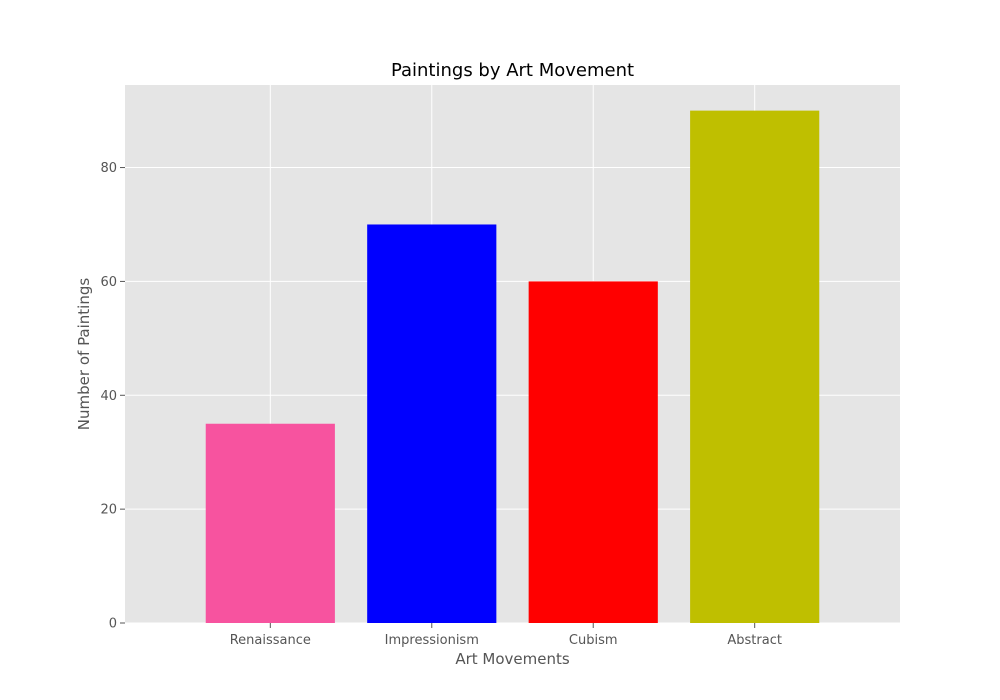  Describe the element at coordinates (512, 70) in the screenshot. I see `chart-title: Paintings by Art Movement` at that location.